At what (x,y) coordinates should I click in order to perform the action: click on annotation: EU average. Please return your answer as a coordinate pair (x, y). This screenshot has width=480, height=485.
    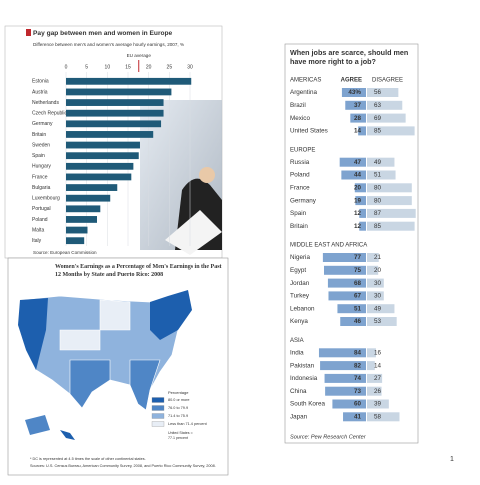
    Looking at the image, I should click on (139, 55).